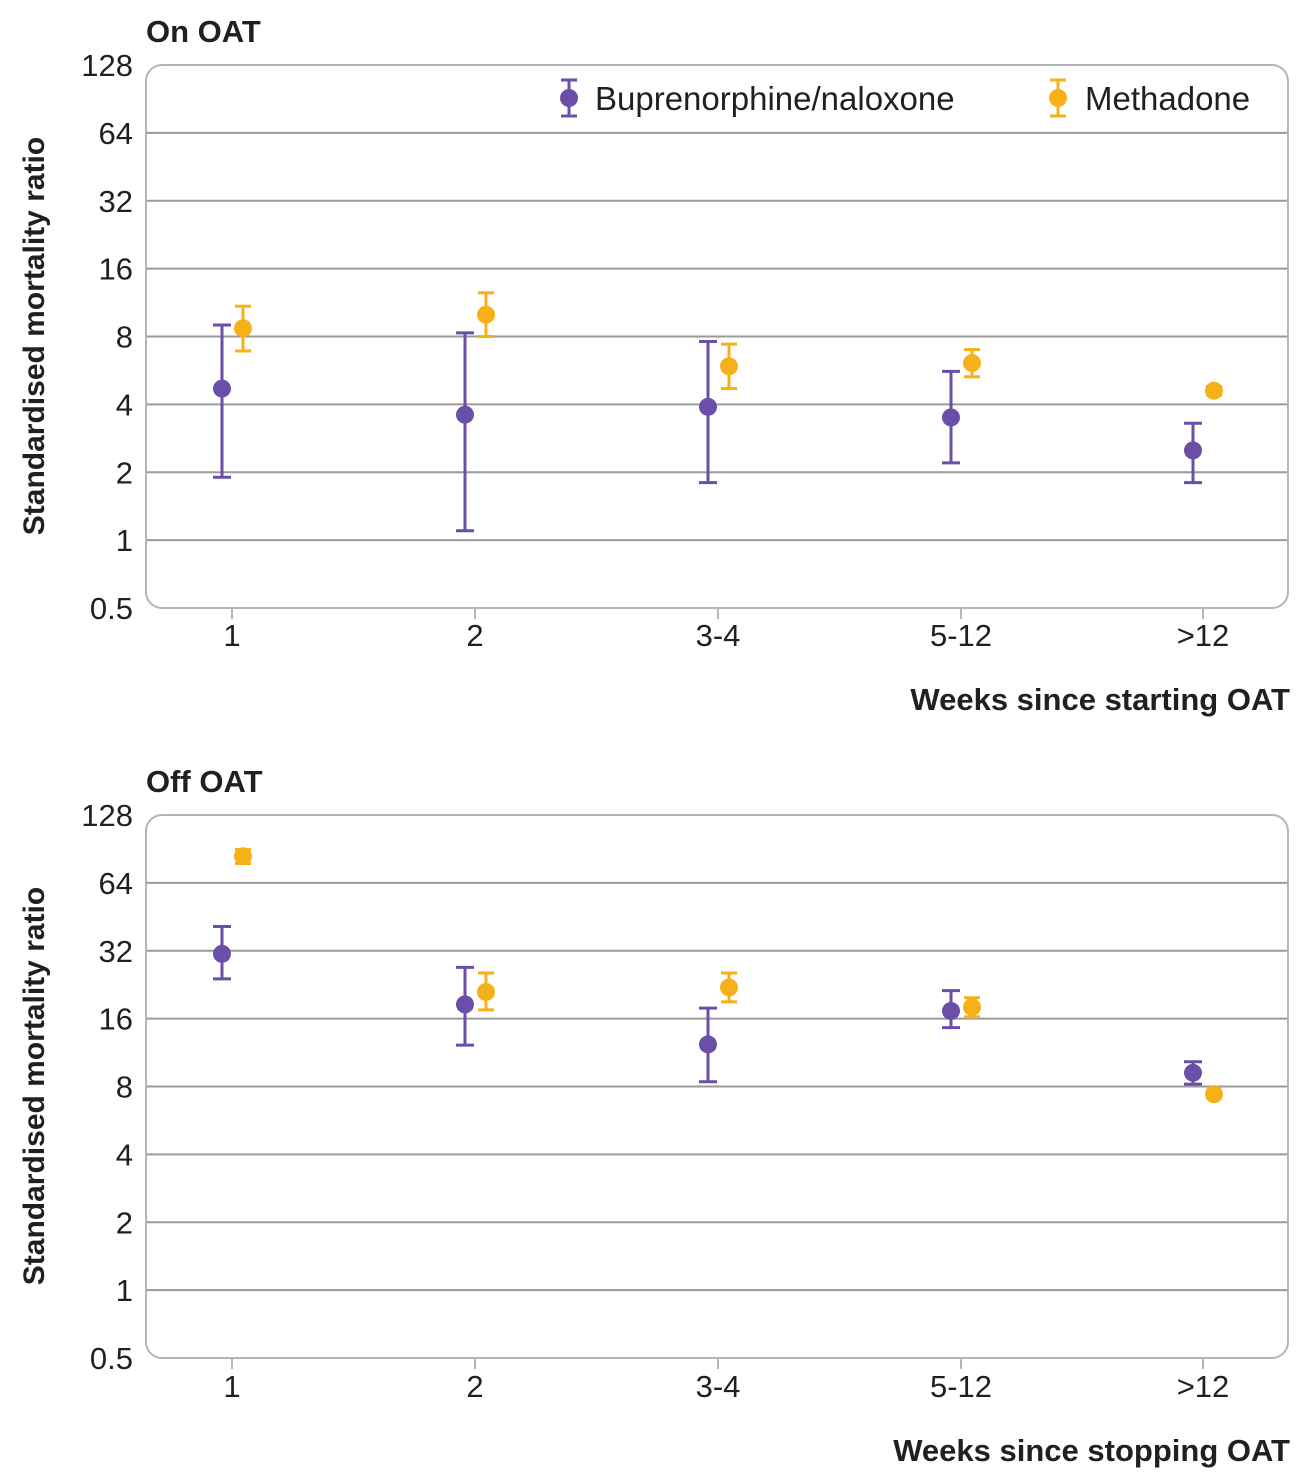 The image size is (1296, 1475). Describe the element at coordinates (1167, 98) in the screenshot. I see `legend-label: Methadone` at that location.